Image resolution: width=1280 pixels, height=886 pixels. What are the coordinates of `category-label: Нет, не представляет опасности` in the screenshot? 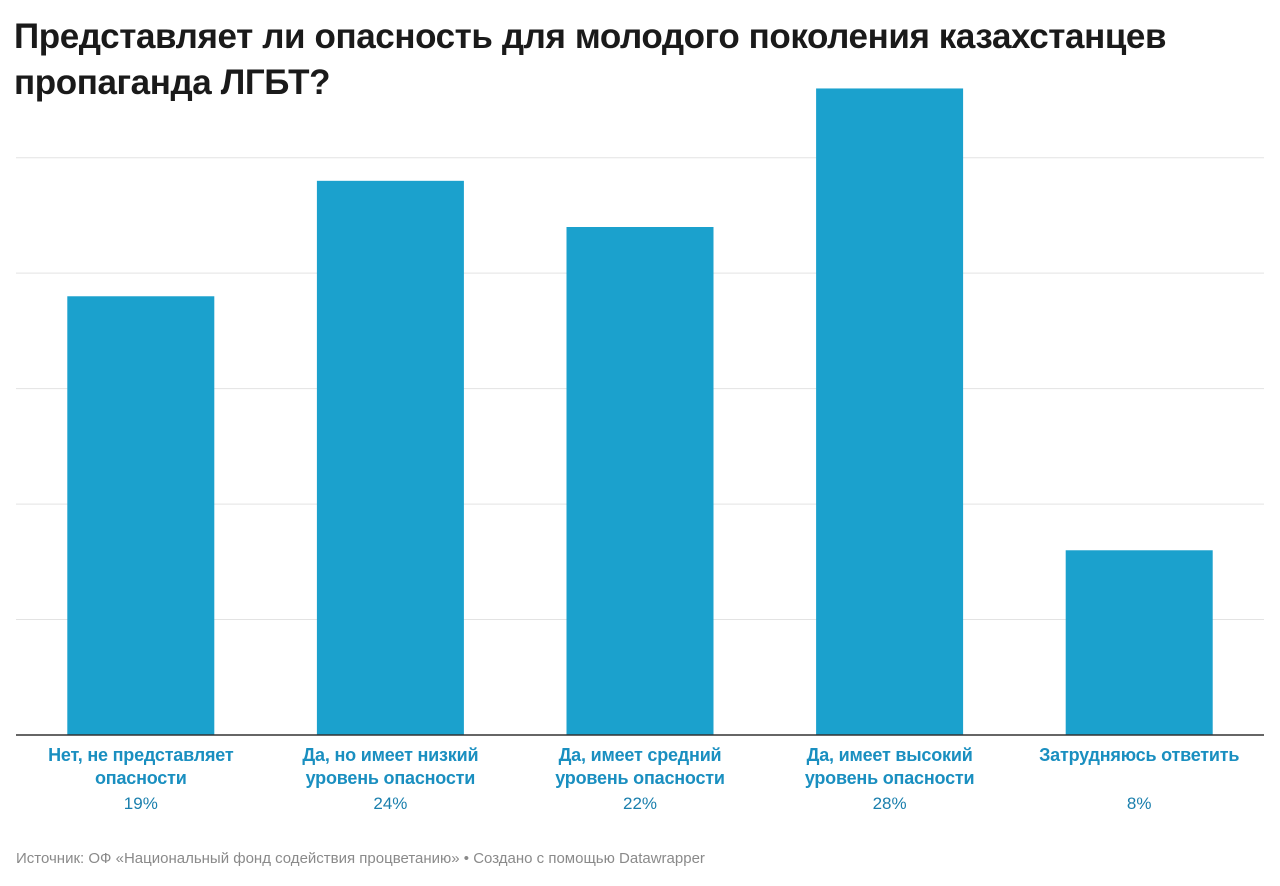 It's located at (141, 766).